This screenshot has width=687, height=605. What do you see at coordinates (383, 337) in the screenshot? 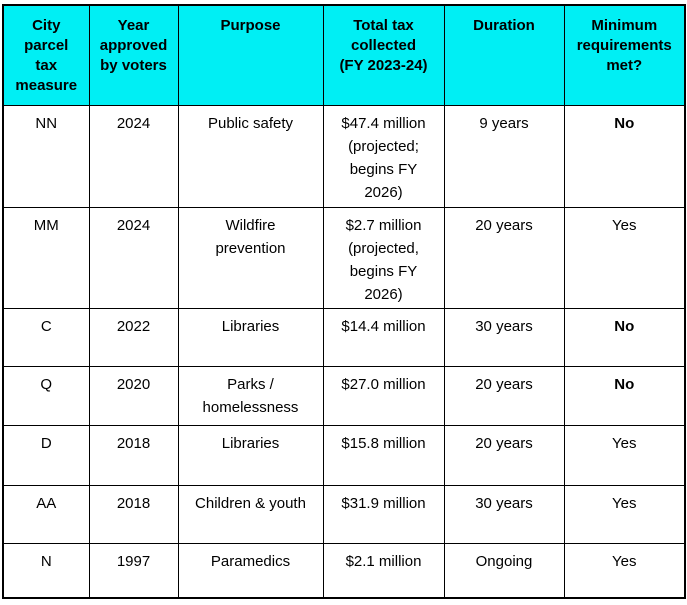
I see `cell-tax: $14.4 million` at bounding box center [383, 337].